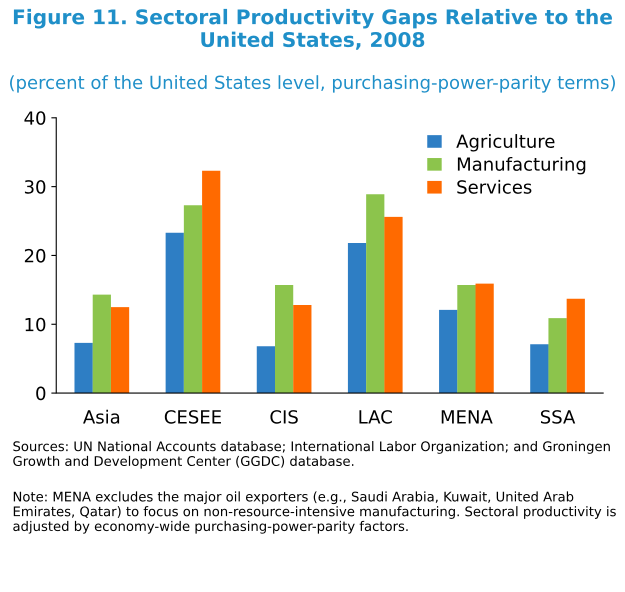 The image size is (625, 592). Describe the element at coordinates (36, 325) in the screenshot. I see `y-tick-label: 10` at that location.